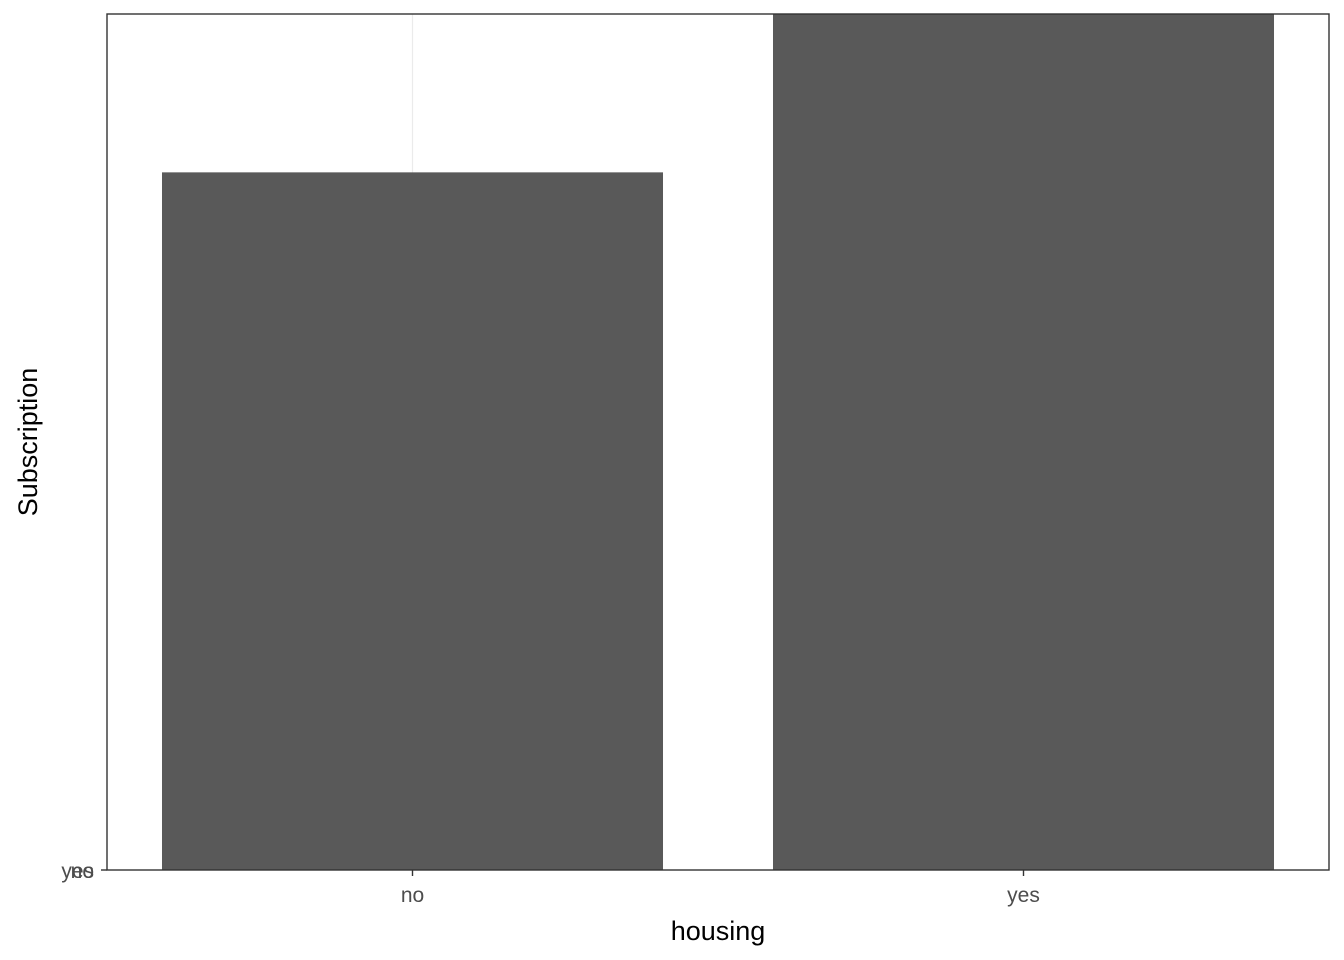 Image resolution: width=1344 pixels, height=960 pixels. I want to click on x-axis-ticks: no yes, so click(720, 888).